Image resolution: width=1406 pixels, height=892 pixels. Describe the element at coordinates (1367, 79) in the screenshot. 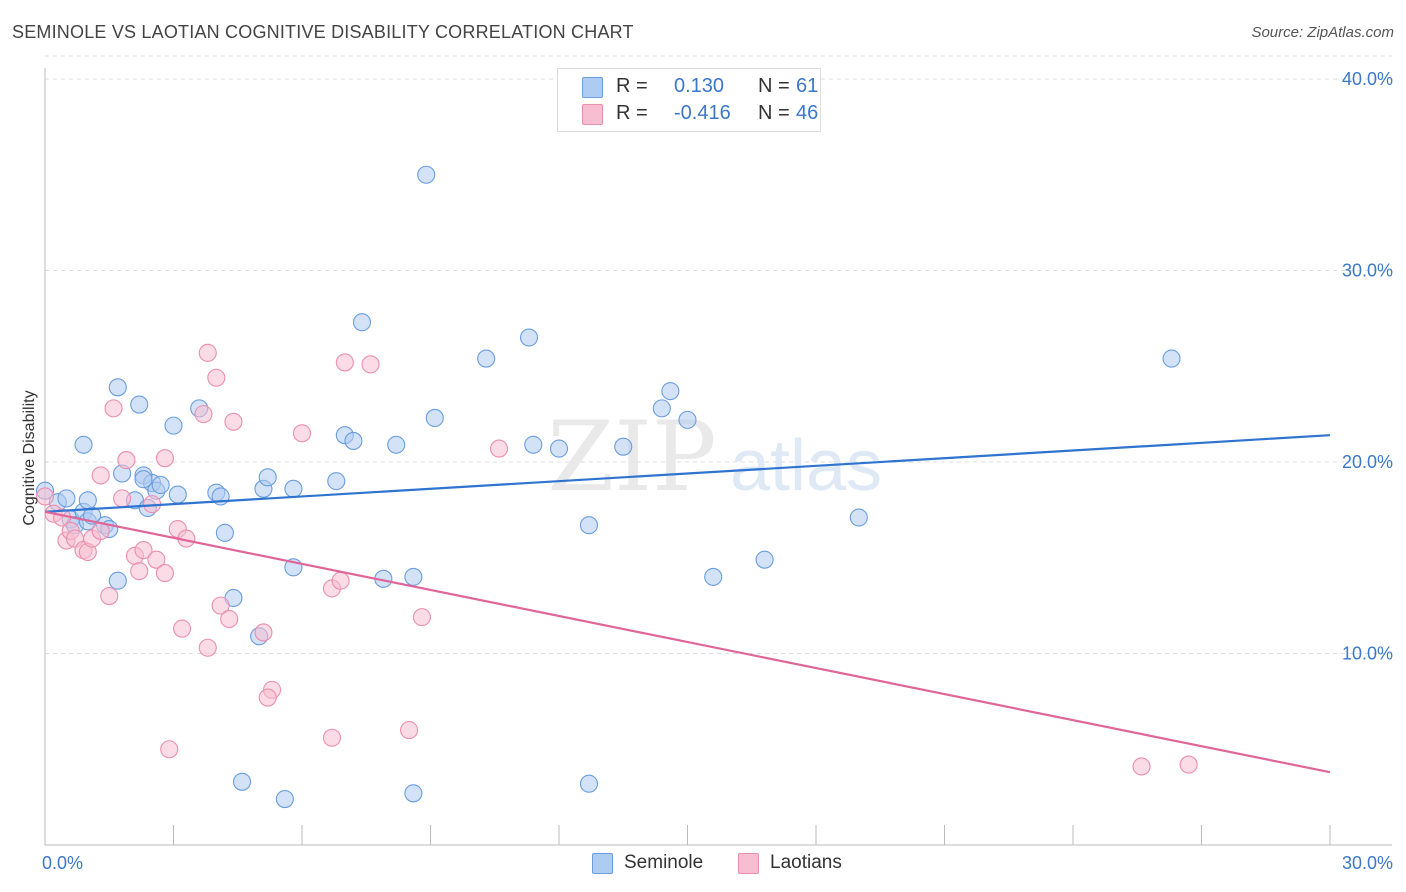

I see `y-tick-label: 40.0%` at that location.